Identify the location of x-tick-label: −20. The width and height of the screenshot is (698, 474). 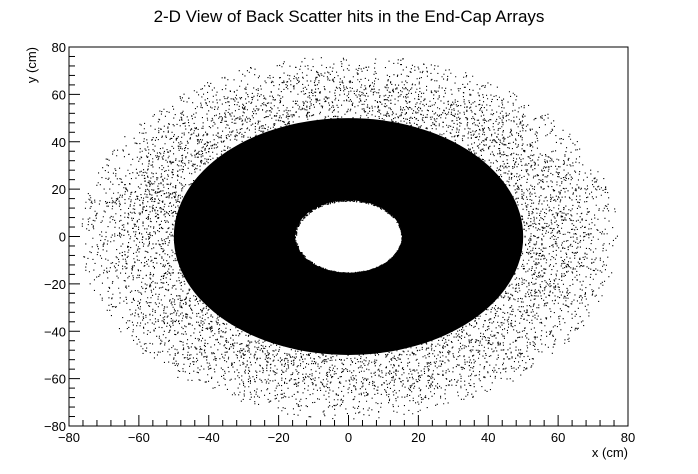
(279, 437).